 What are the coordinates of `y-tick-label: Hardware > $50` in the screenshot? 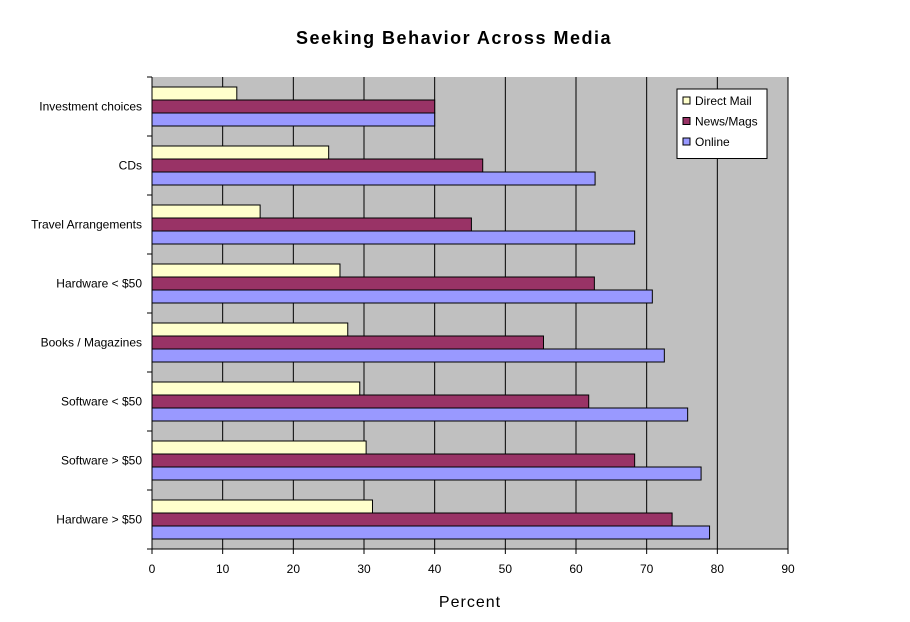 It's located at (99, 520).